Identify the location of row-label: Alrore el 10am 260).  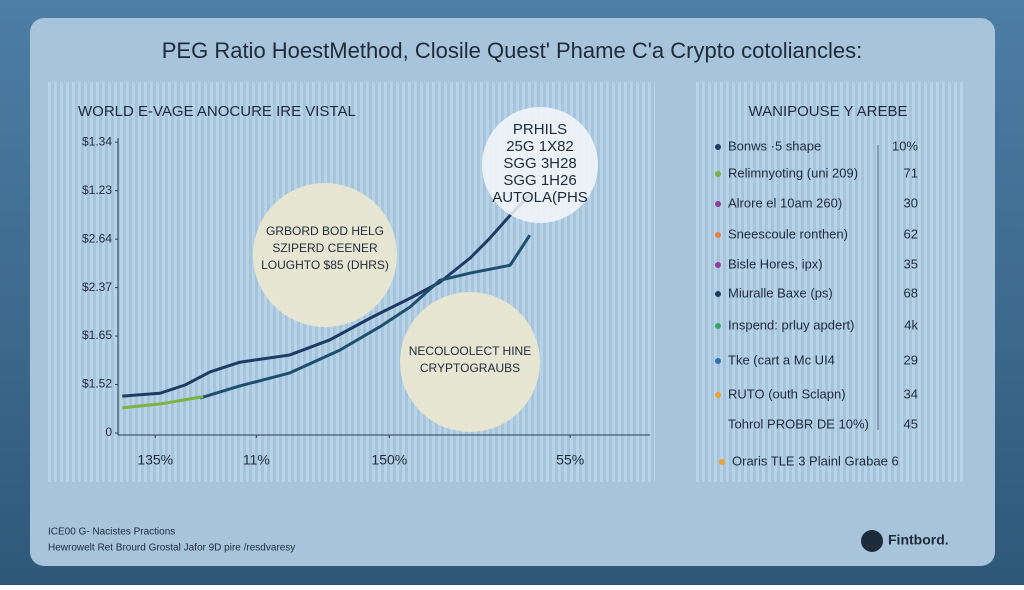
(785, 202).